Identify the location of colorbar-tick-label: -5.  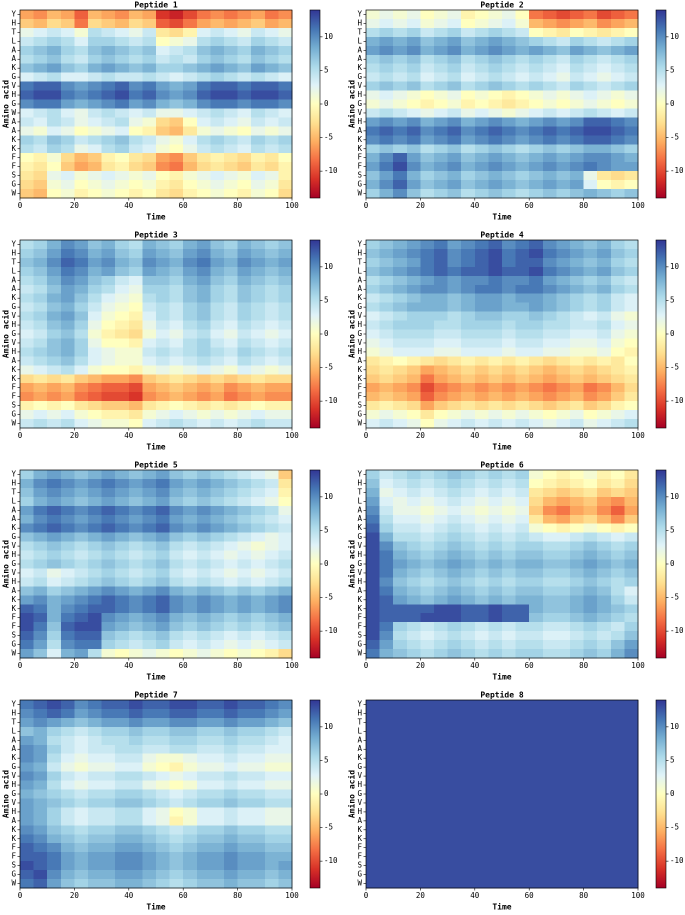
(674, 827).